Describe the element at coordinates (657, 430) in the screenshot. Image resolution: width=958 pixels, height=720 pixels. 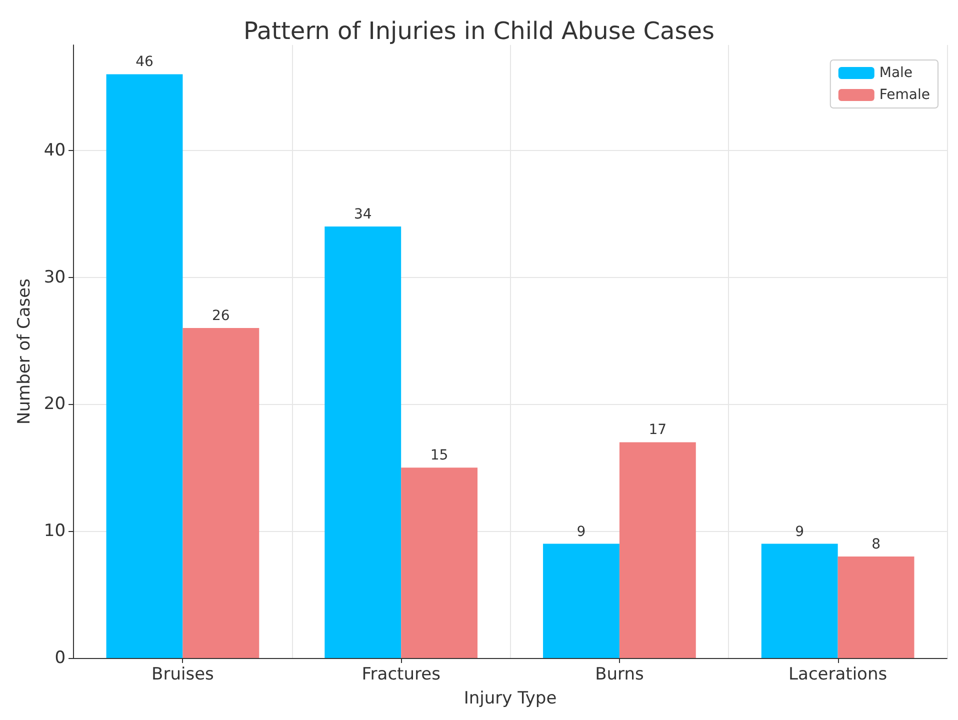
I see `data-label: 17` at that location.